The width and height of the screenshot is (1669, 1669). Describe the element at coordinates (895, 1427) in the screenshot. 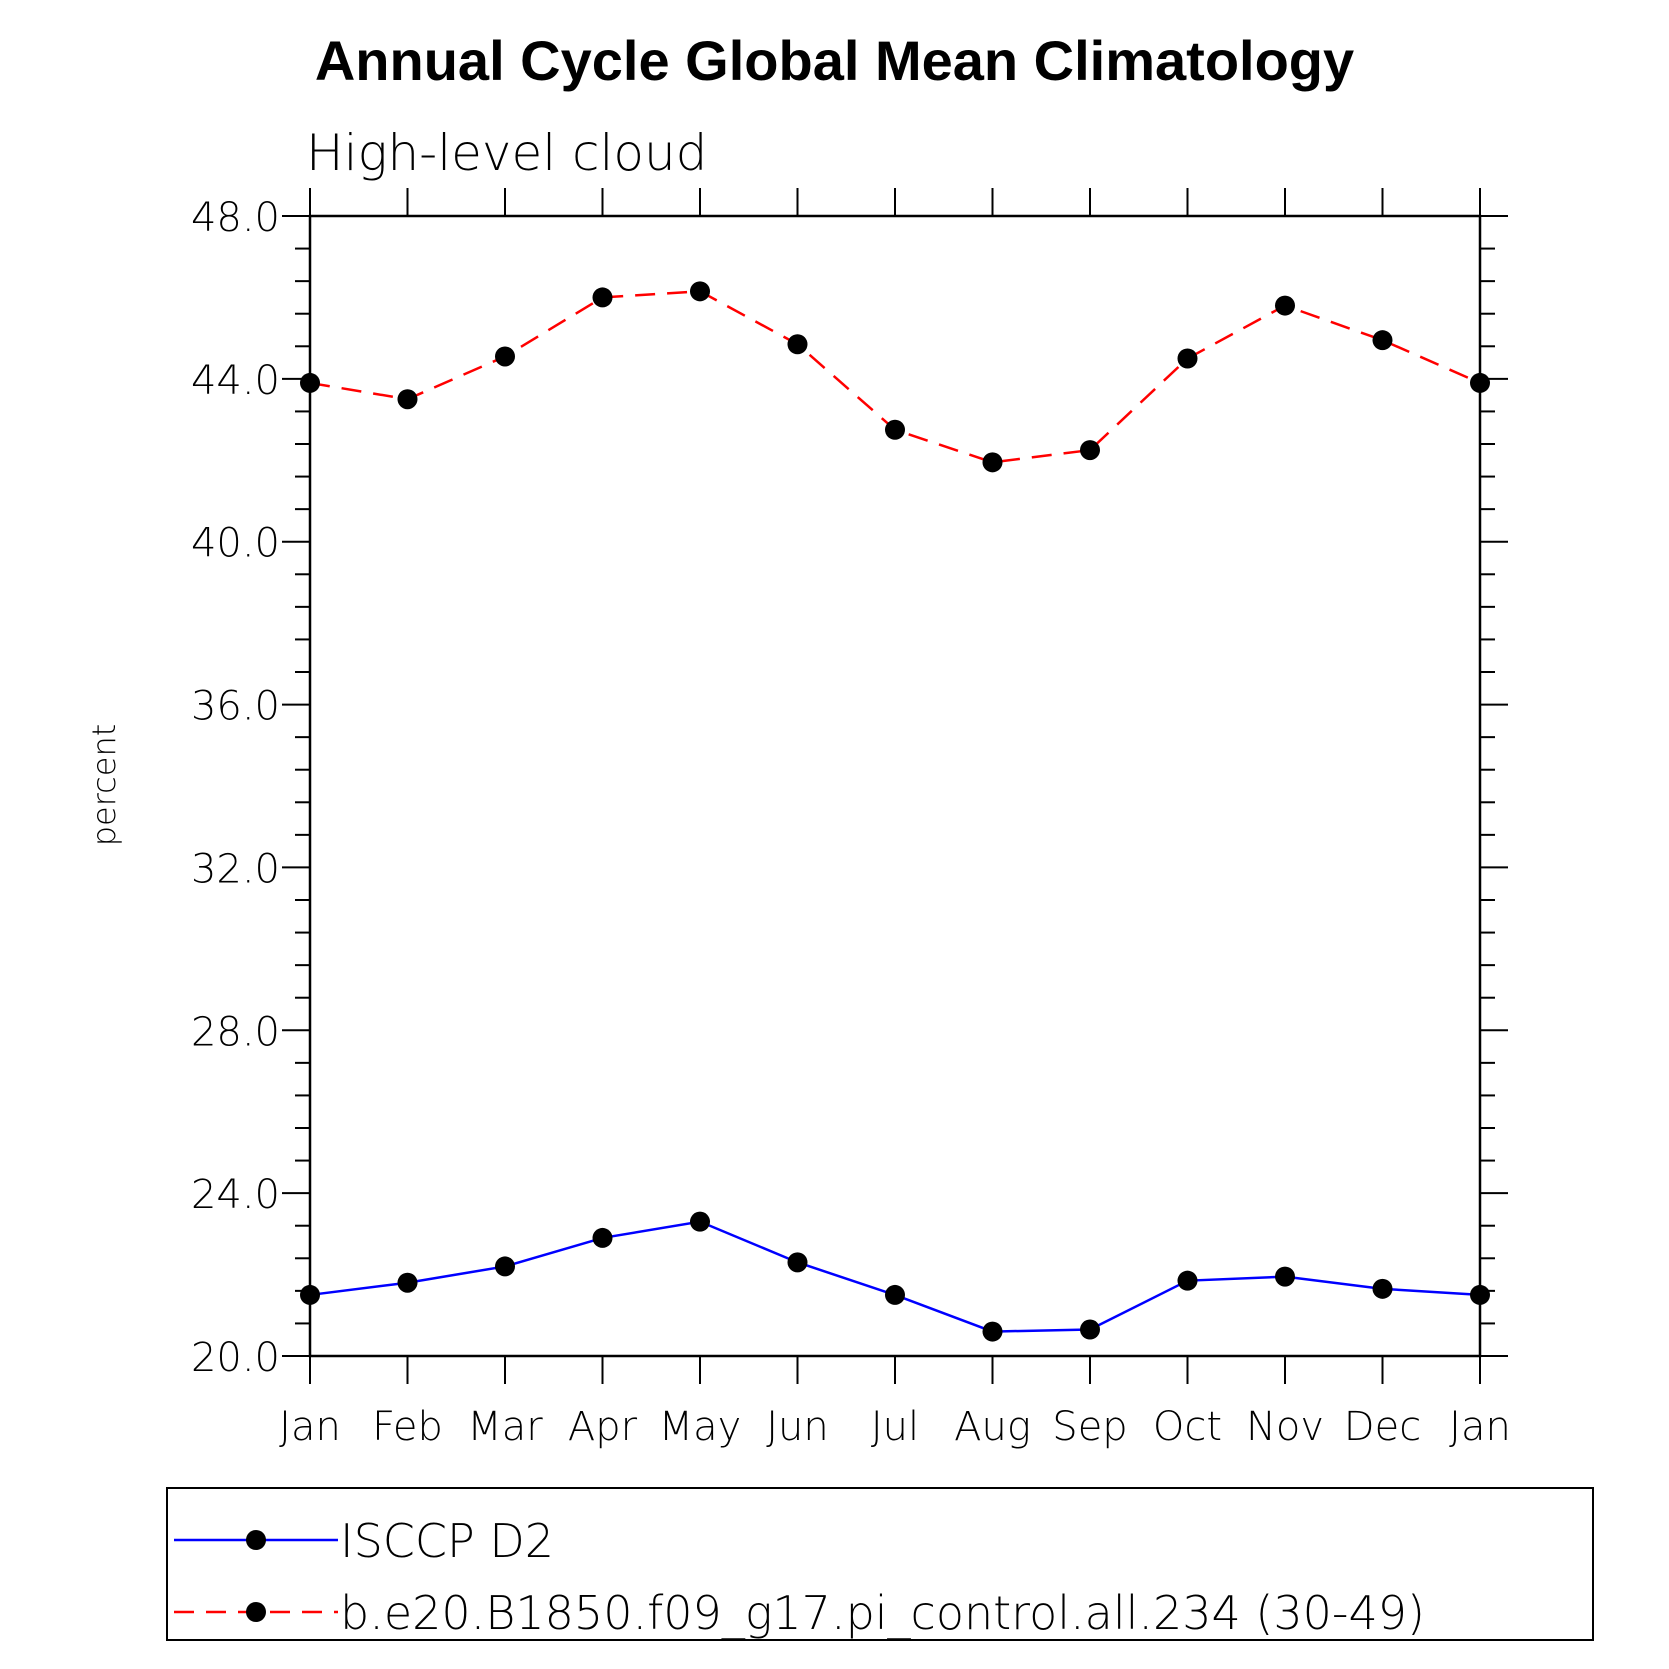

I see `x-tick-label: Jul` at that location.